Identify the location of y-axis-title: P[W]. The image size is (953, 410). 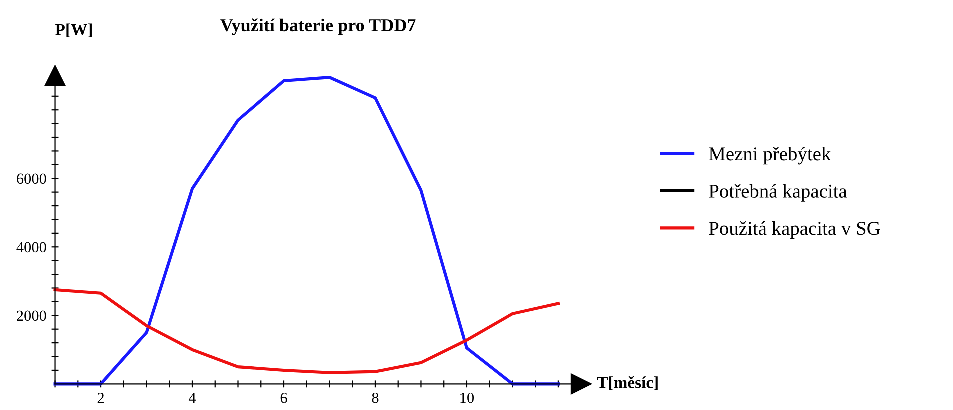
(74, 31).